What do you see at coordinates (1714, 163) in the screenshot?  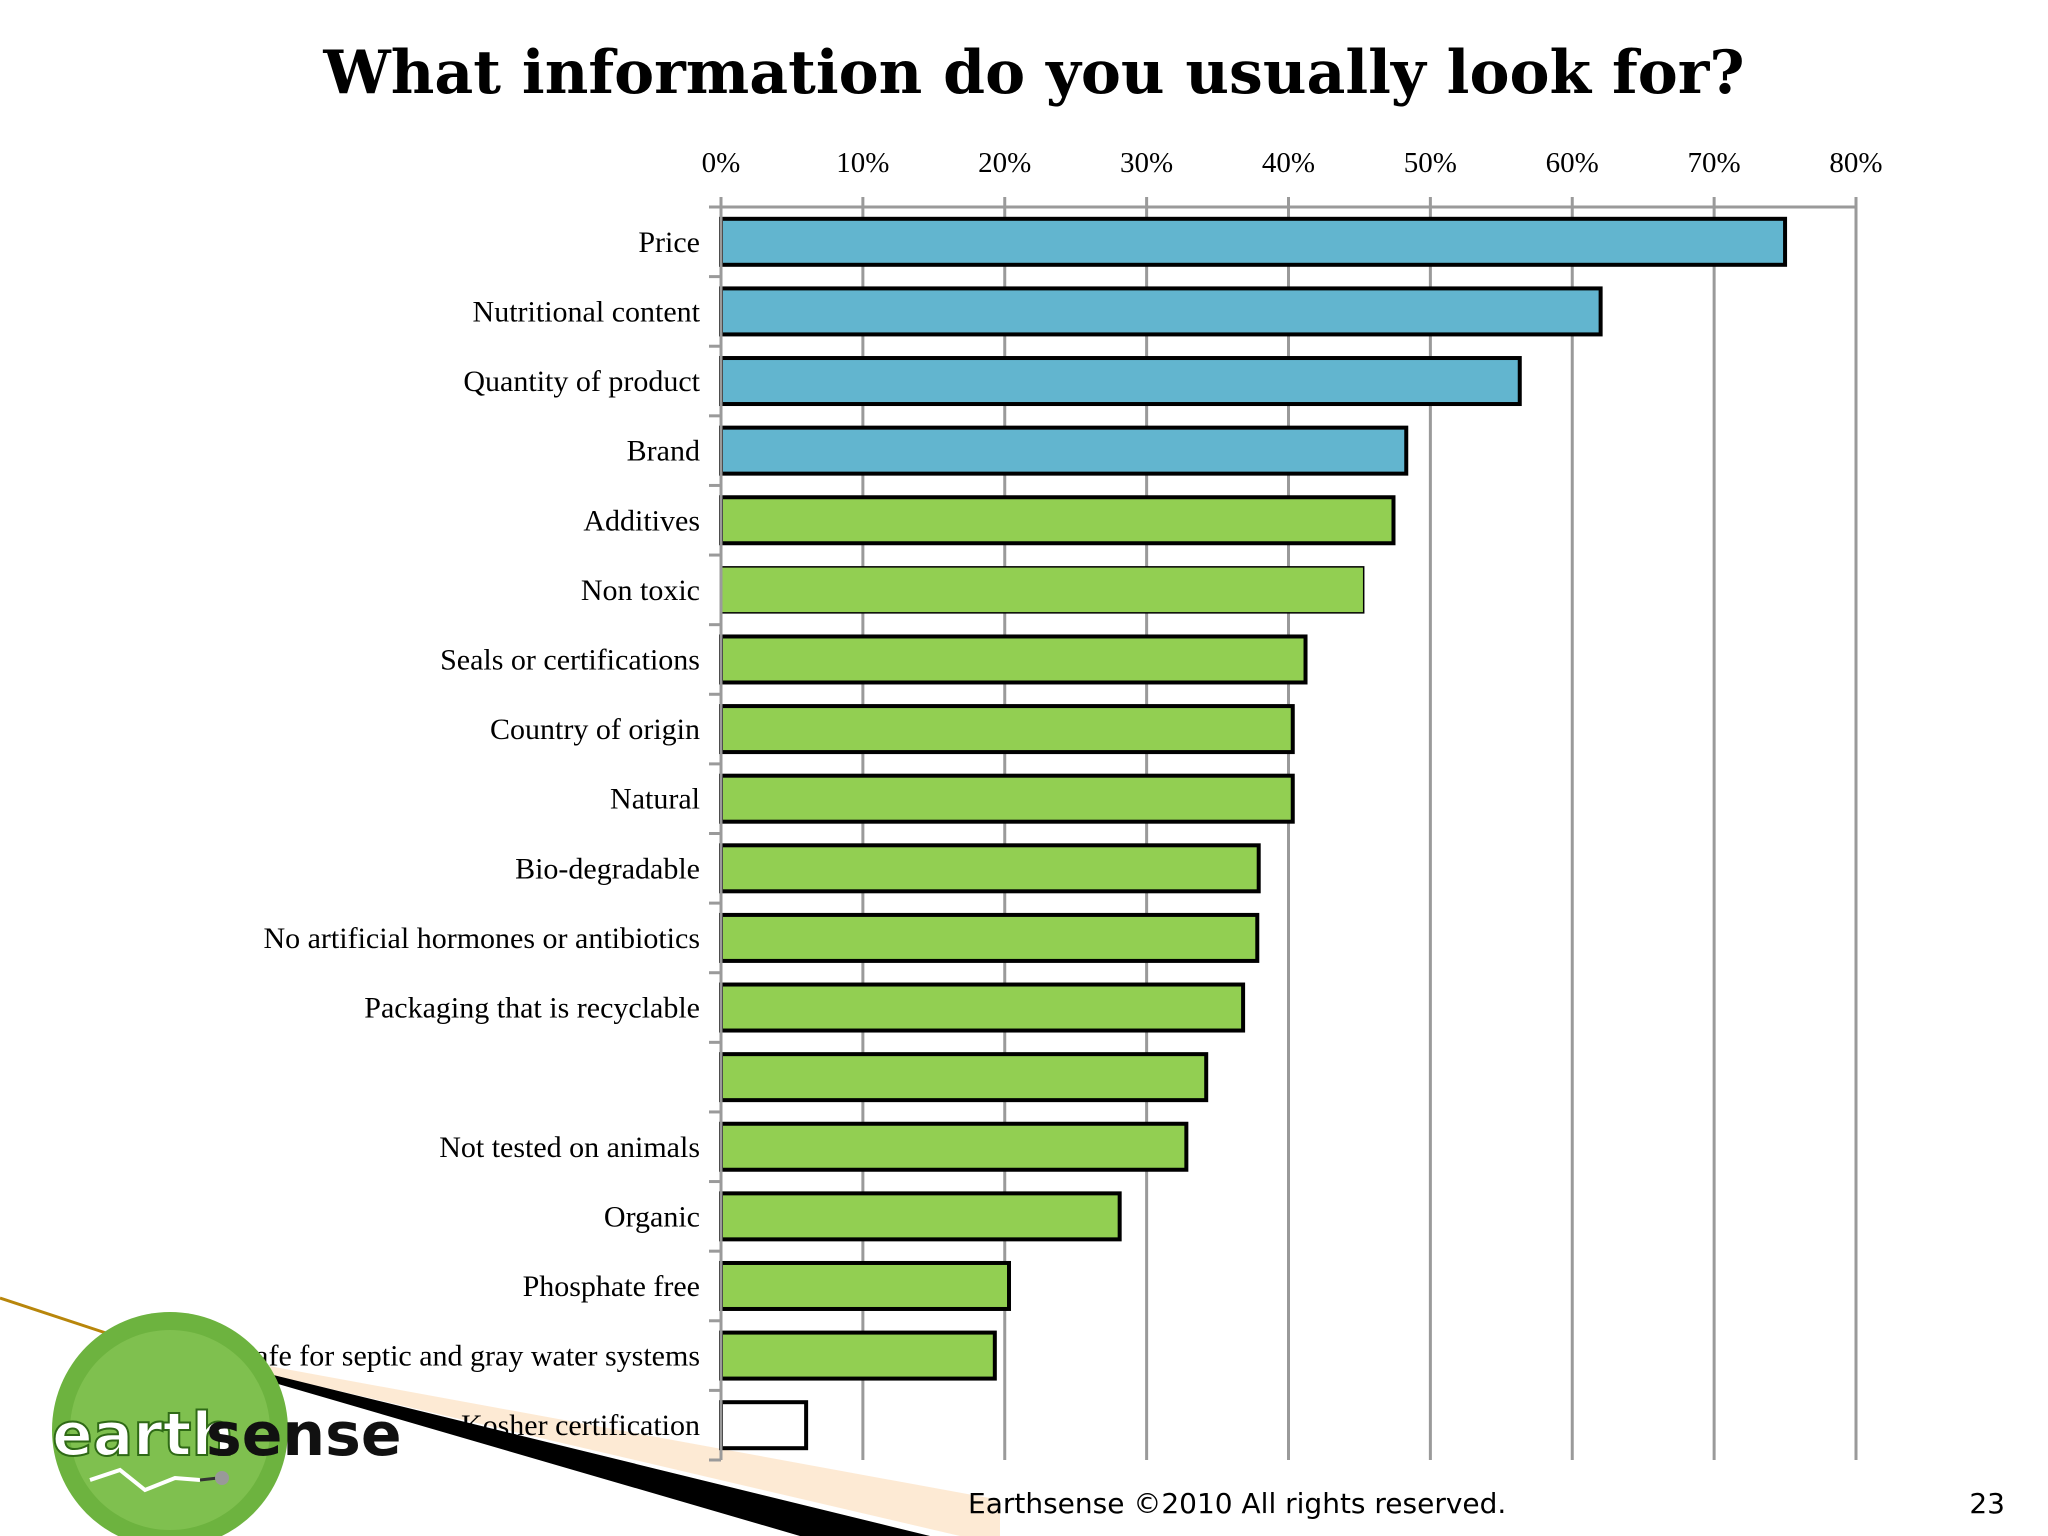 I see `x-tick-label: 70%` at bounding box center [1714, 163].